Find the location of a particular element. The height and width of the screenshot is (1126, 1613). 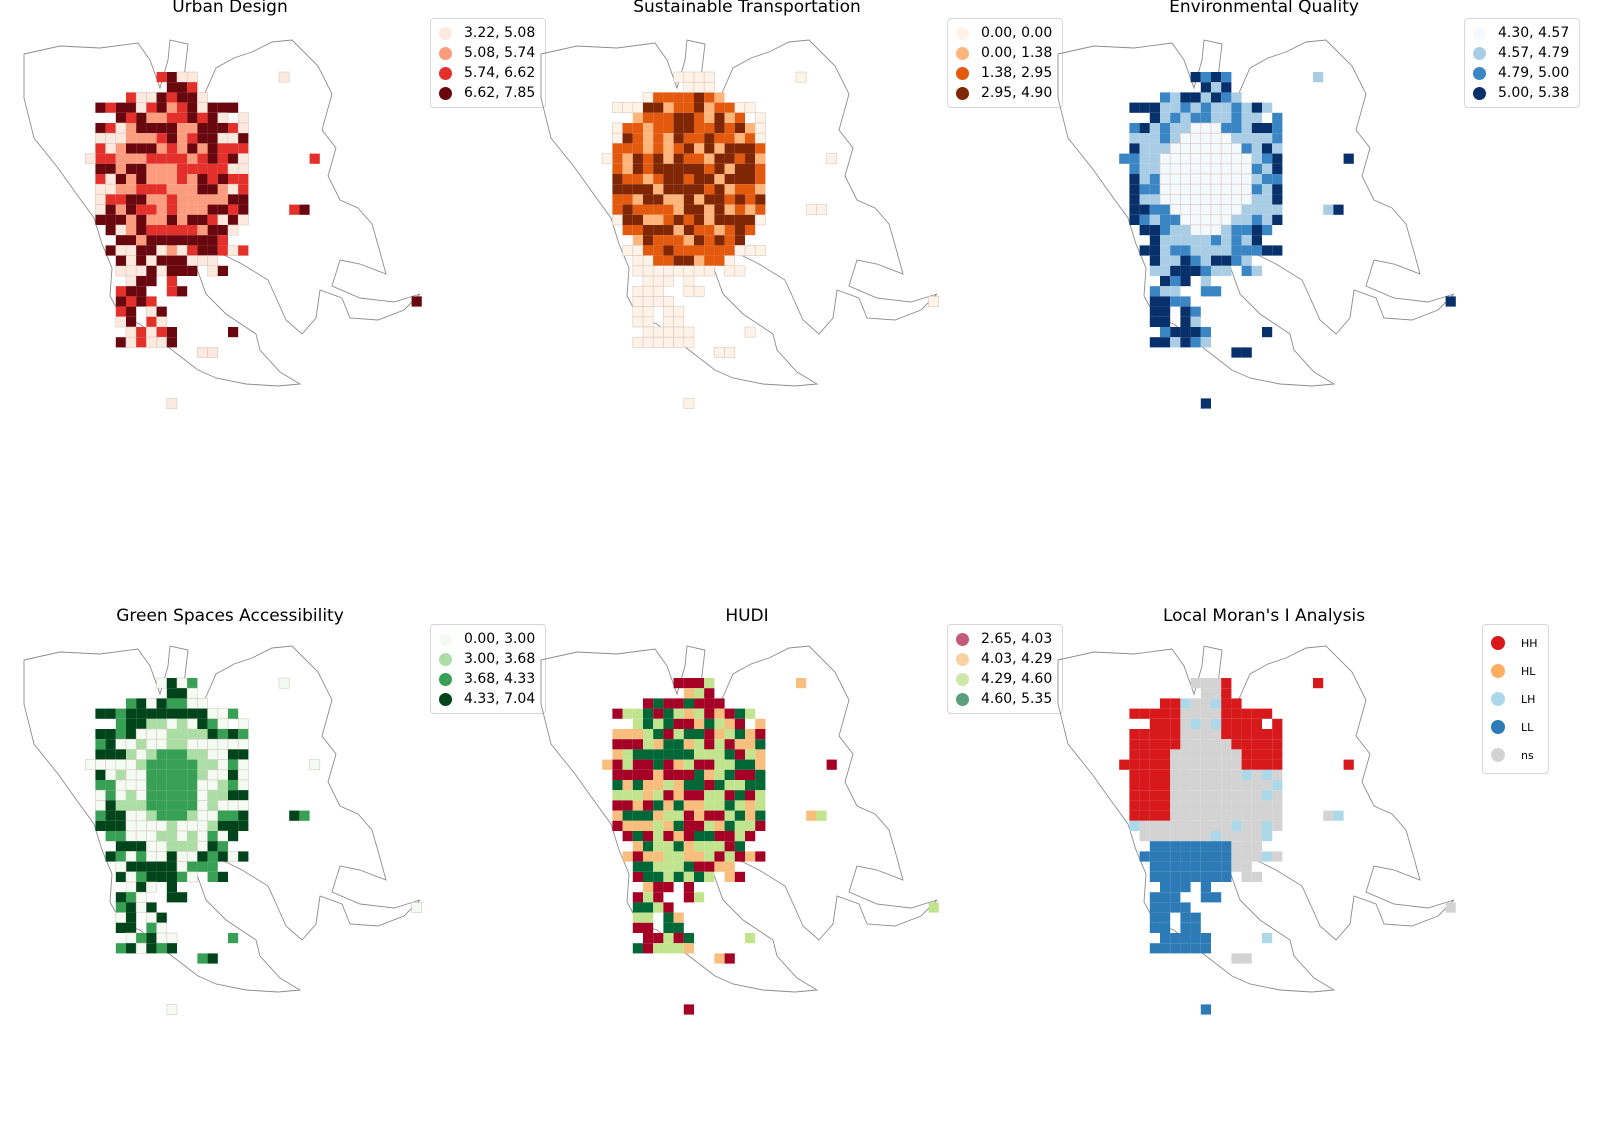

legend-label: 5.74, 6.62 is located at coordinates (500, 73).